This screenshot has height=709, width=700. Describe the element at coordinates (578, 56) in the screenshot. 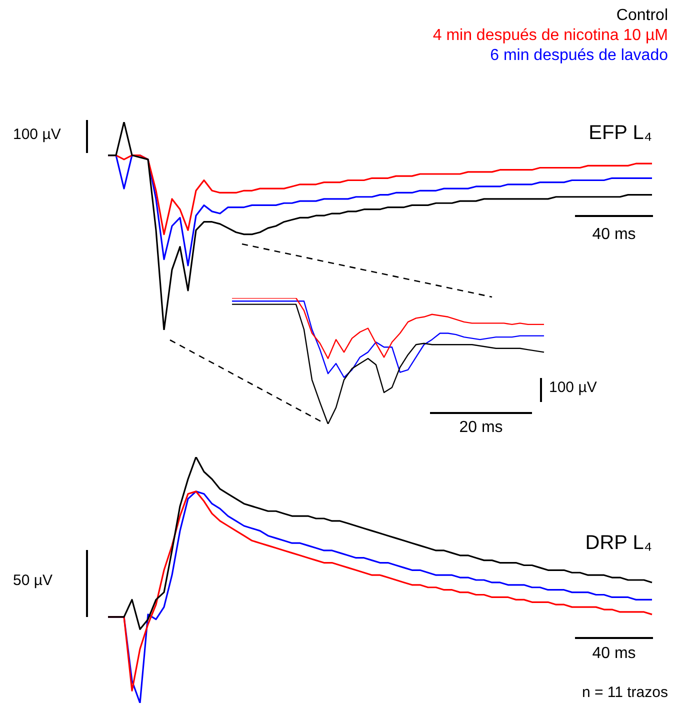

I see `text: 6 min después de lavado` at that location.